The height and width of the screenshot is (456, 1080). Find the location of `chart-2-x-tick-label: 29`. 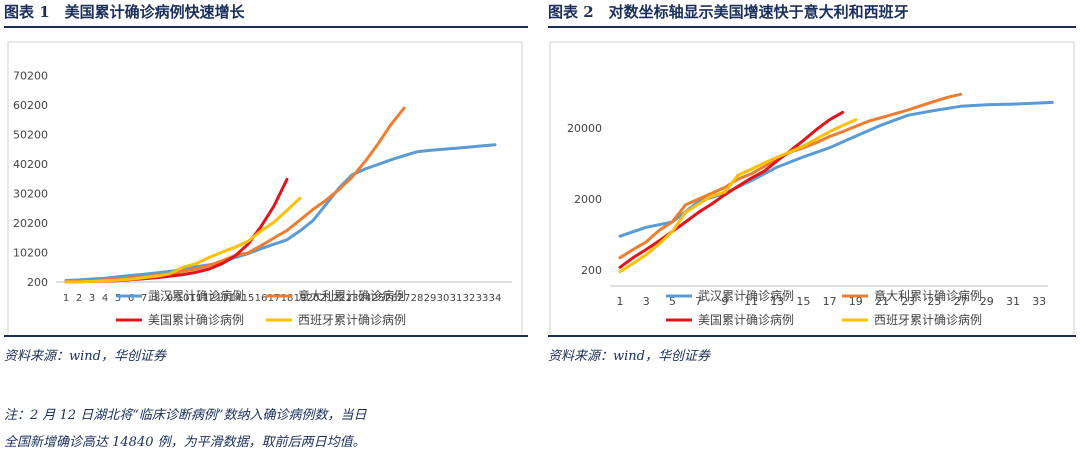

chart-2-x-tick-label: 29 is located at coordinates (987, 301).